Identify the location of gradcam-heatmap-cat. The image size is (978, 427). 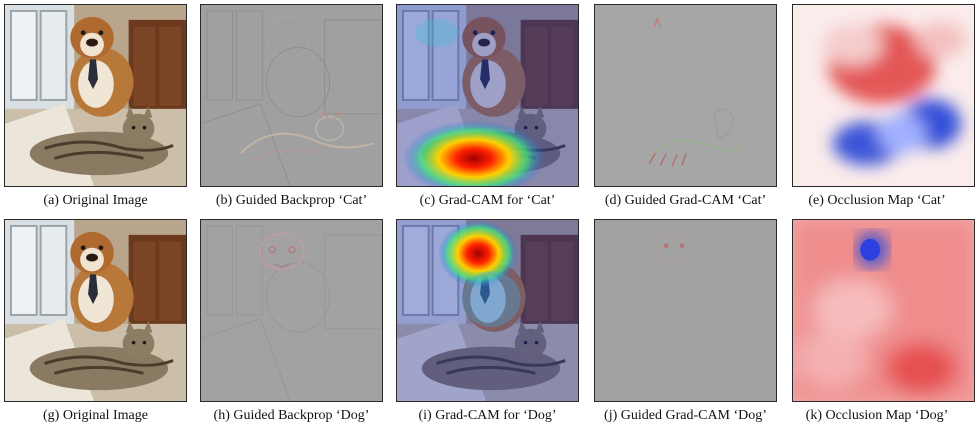
(487, 95).